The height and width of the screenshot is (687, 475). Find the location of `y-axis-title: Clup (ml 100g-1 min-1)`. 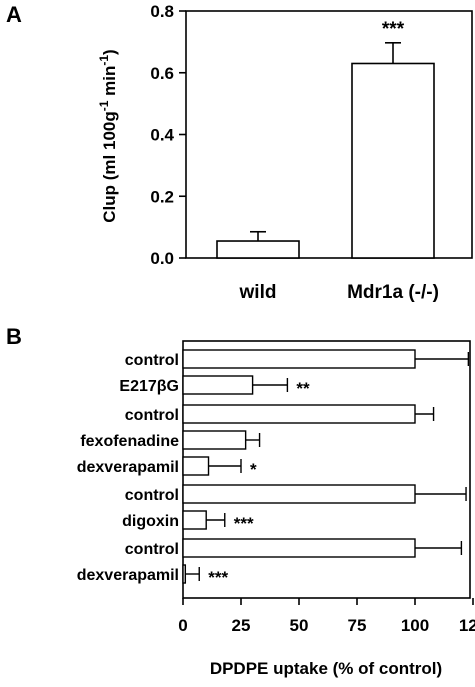

y-axis-title: Clup (ml 100g-1 min-1) is located at coordinates (108, 135).